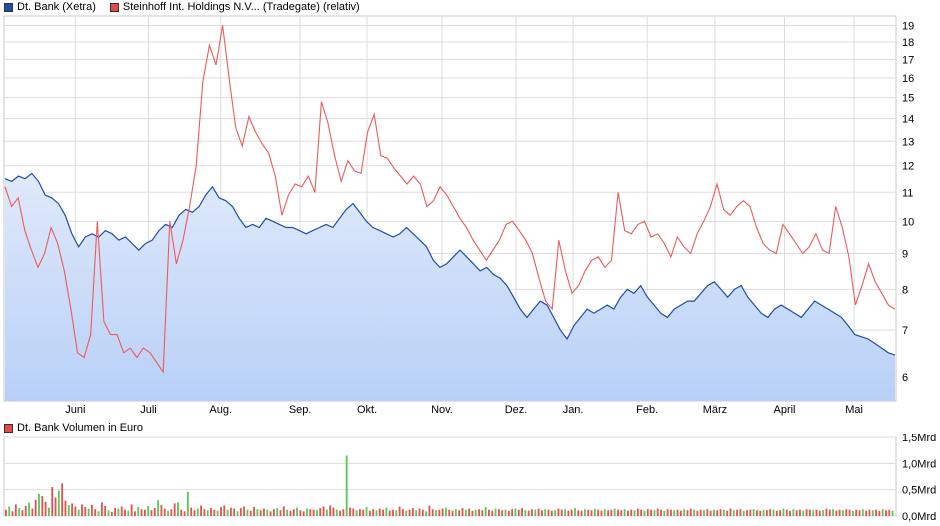  Describe the element at coordinates (905, 331) in the screenshot. I see `y-tick-label: 7` at that location.